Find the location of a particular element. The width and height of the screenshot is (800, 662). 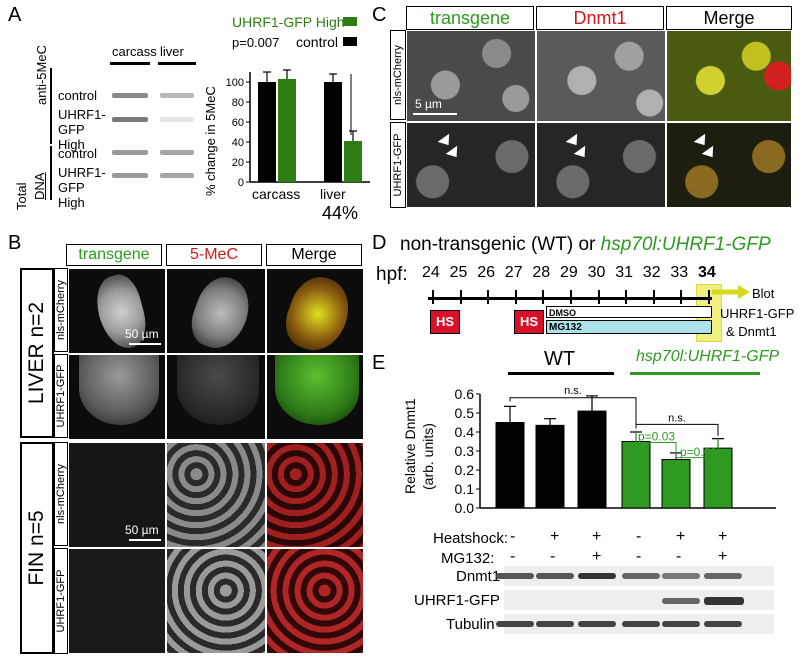

band-a7 is located at coordinates (130, 175).